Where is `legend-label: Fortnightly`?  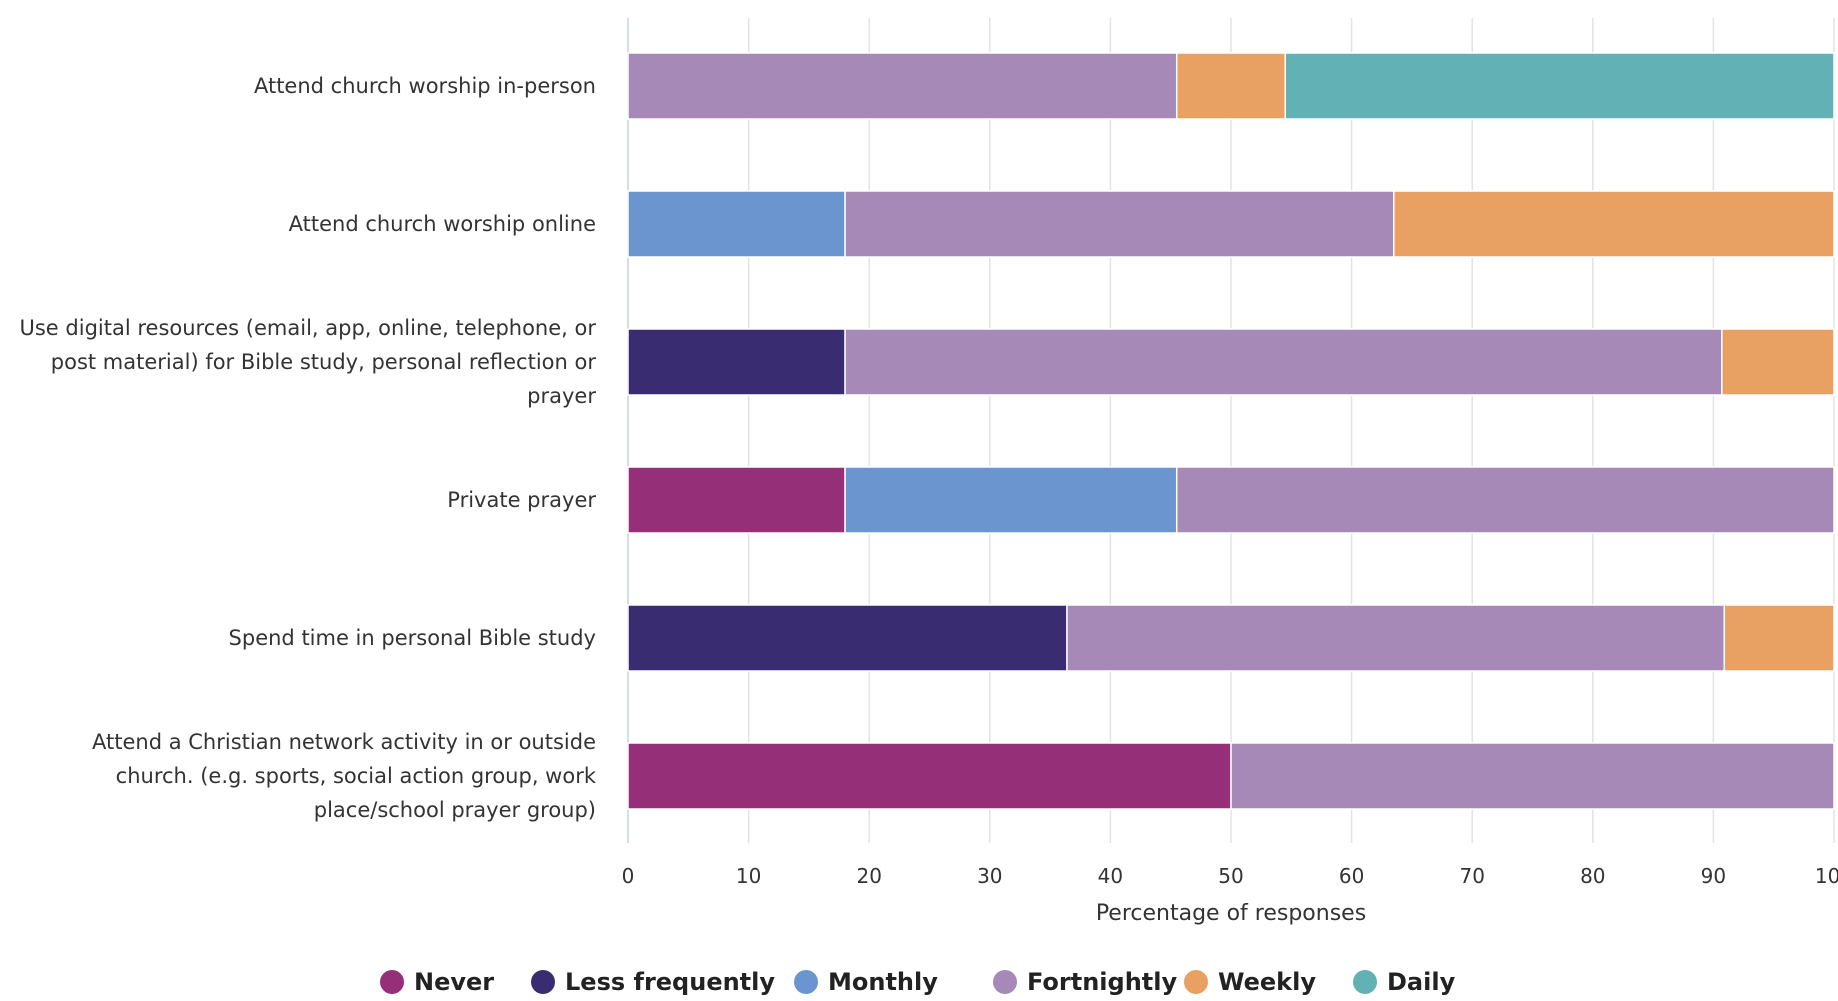 legend-label: Fortnightly is located at coordinates (1102, 982).